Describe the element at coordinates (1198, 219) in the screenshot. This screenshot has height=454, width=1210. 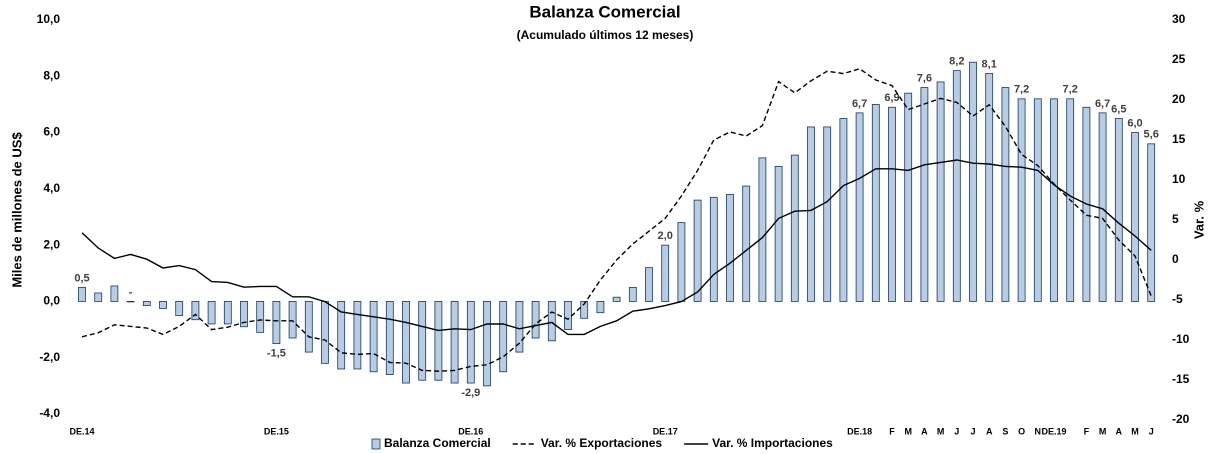
I see `y2-axis-title: Var. %` at that location.